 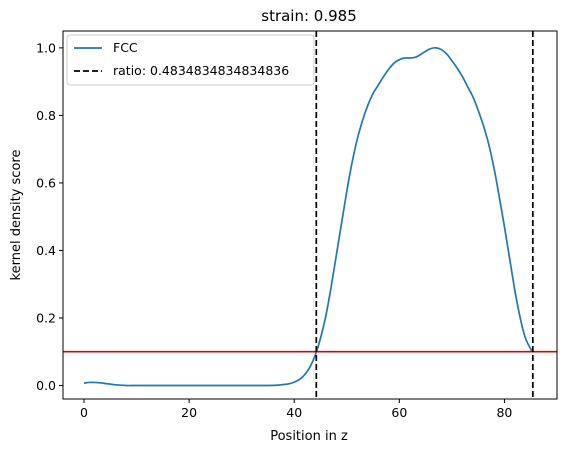 What do you see at coordinates (16, 215) in the screenshot?
I see `y-axis-label: kernel density score` at bounding box center [16, 215].